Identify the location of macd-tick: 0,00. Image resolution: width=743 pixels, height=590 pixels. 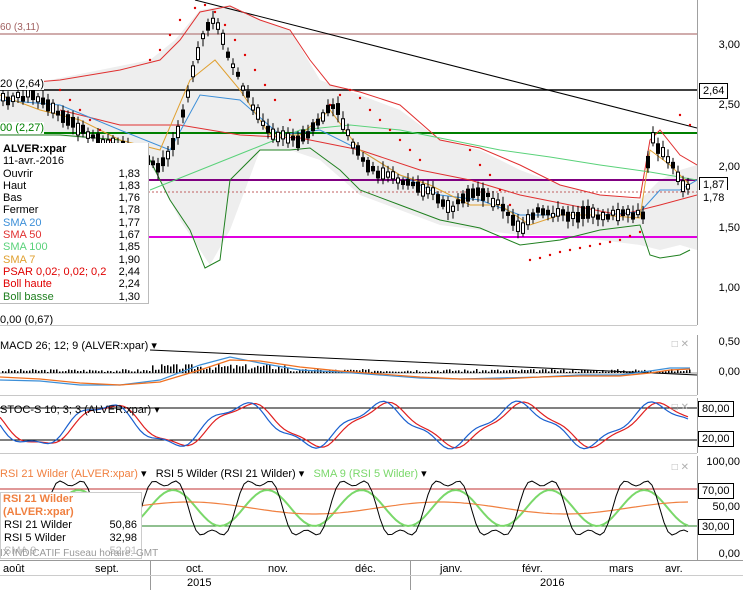
(729, 372).